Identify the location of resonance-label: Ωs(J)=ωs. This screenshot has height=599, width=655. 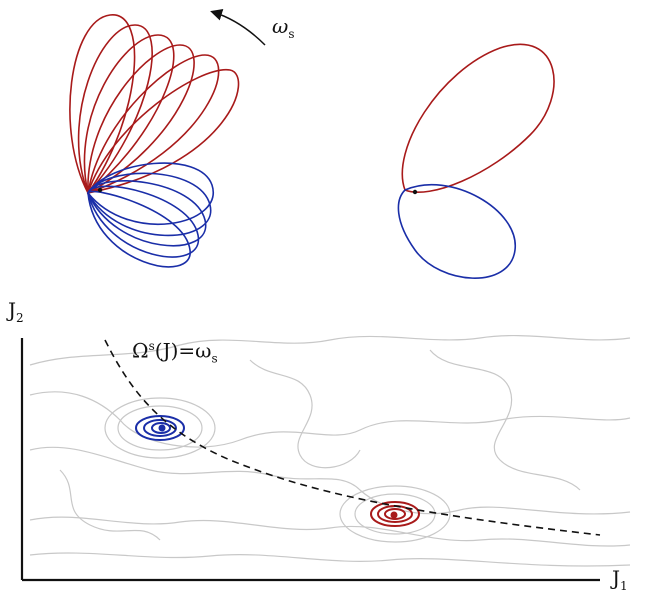
(175, 352).